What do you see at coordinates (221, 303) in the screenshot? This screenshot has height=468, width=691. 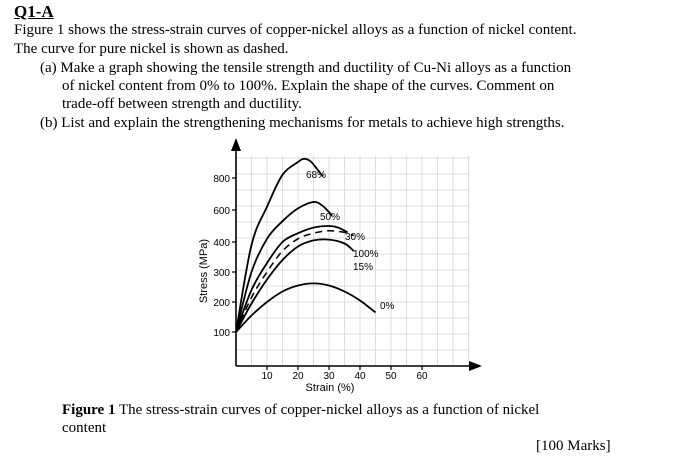 I see `y-tick-label: 200` at bounding box center [221, 303].